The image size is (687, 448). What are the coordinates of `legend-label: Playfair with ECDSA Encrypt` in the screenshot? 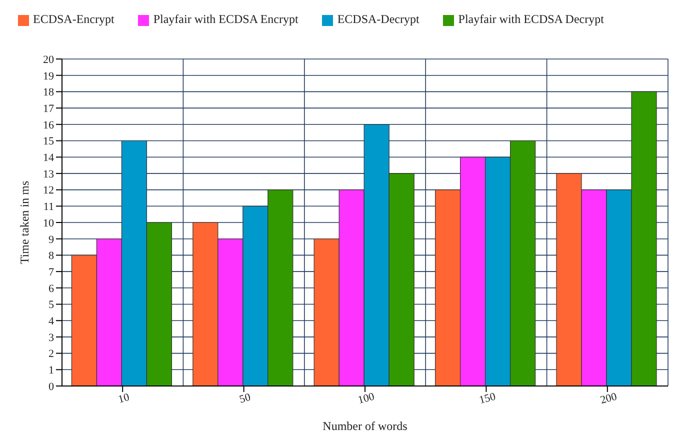 It's located at (225, 19).